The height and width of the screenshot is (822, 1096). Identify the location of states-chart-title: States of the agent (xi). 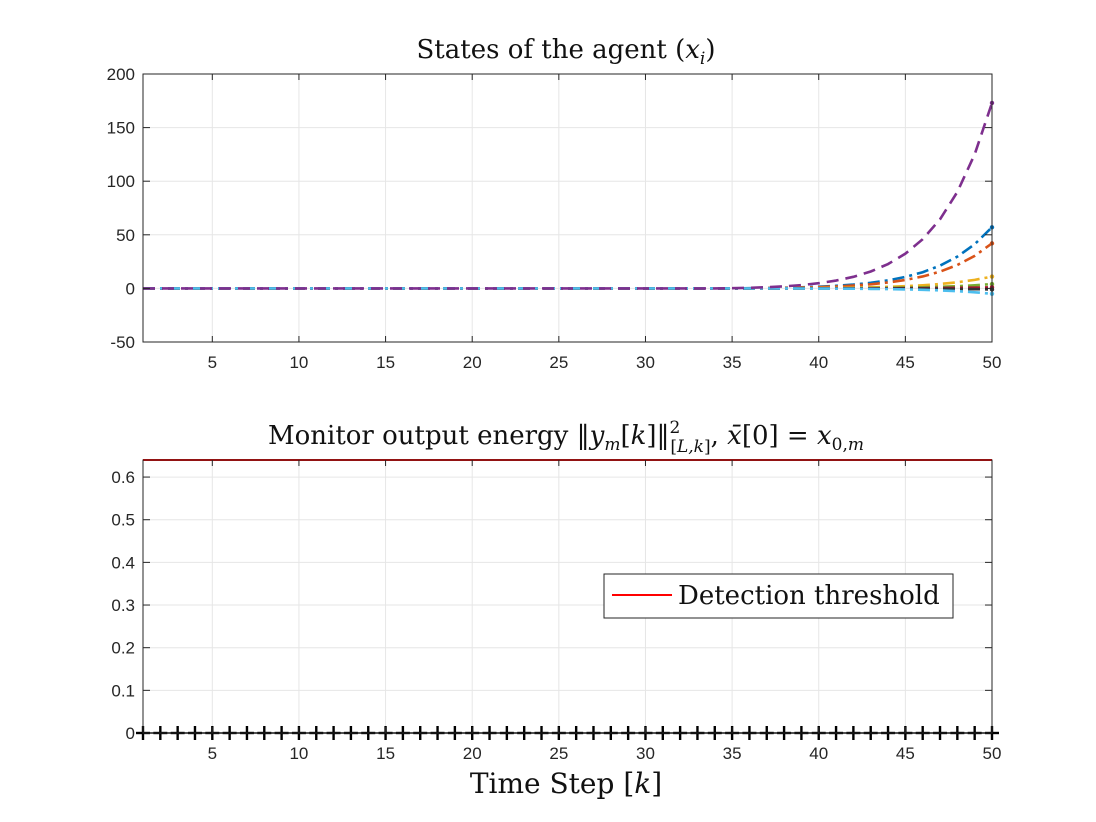
(566, 52).